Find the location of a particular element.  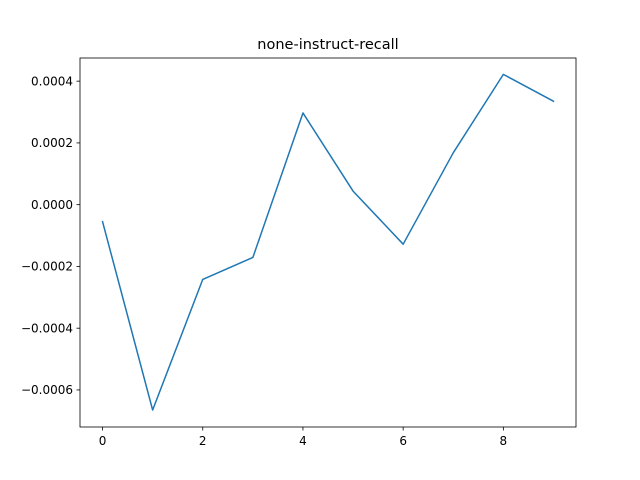

y-axis-ticks: −0.0006 −0.0004 −0.0002 0.0000 0.0002 0.0004 is located at coordinates (50, 235).